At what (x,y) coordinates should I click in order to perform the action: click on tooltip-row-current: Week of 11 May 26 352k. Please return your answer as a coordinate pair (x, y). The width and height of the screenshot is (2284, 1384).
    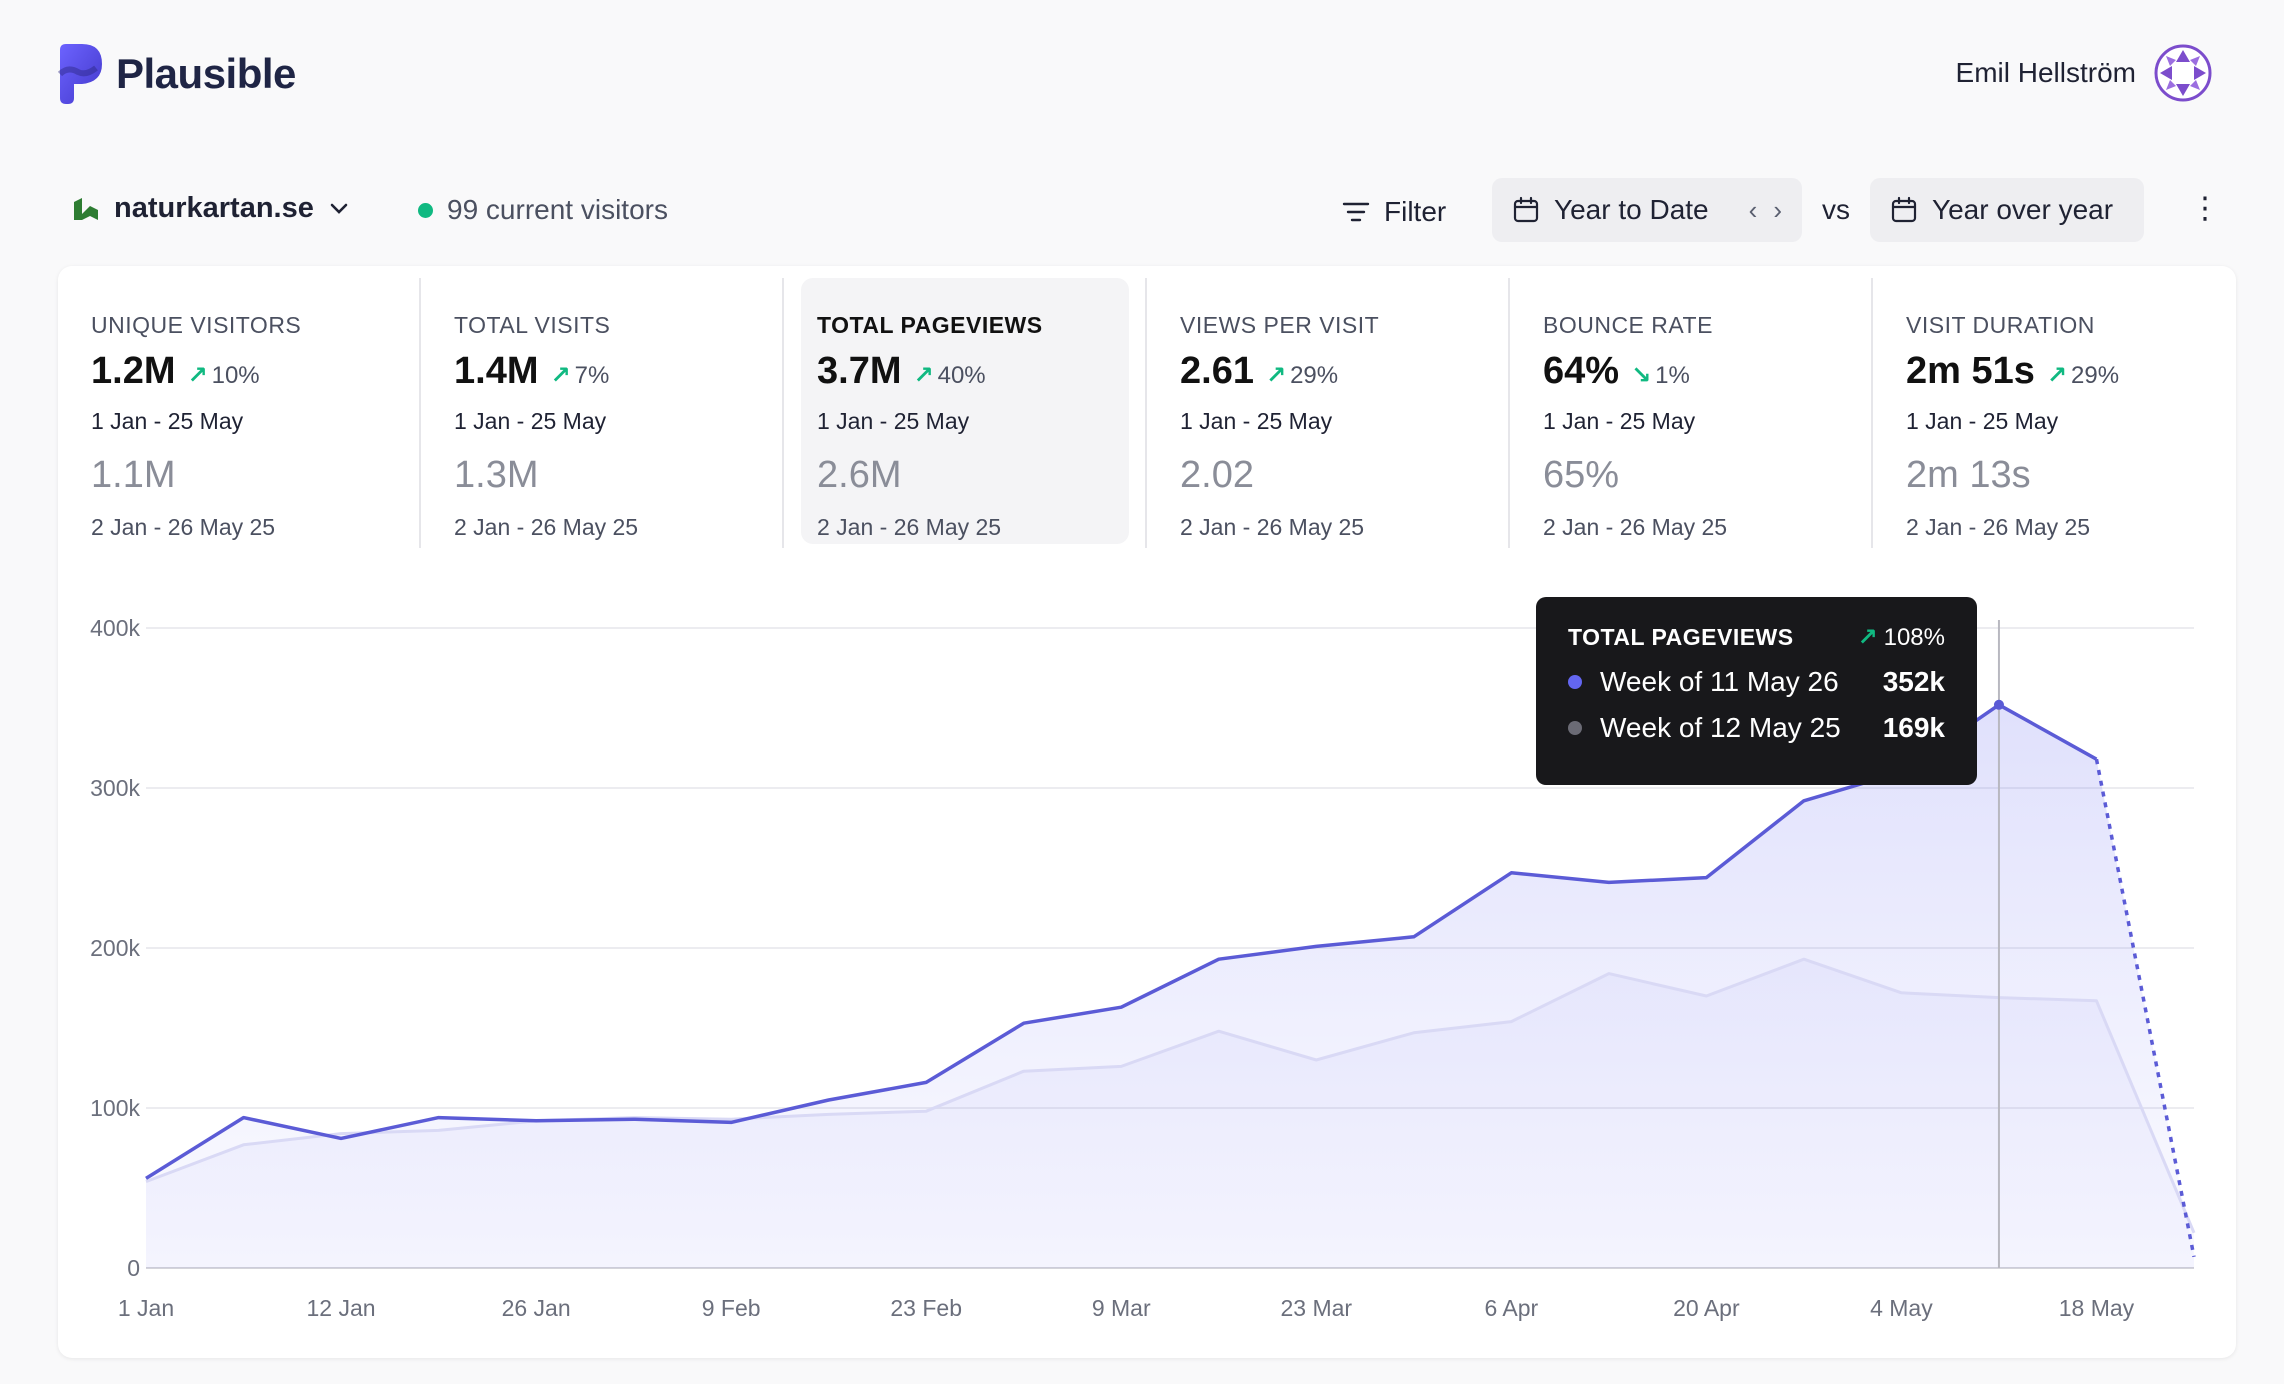
    Looking at the image, I should click on (1756, 682).